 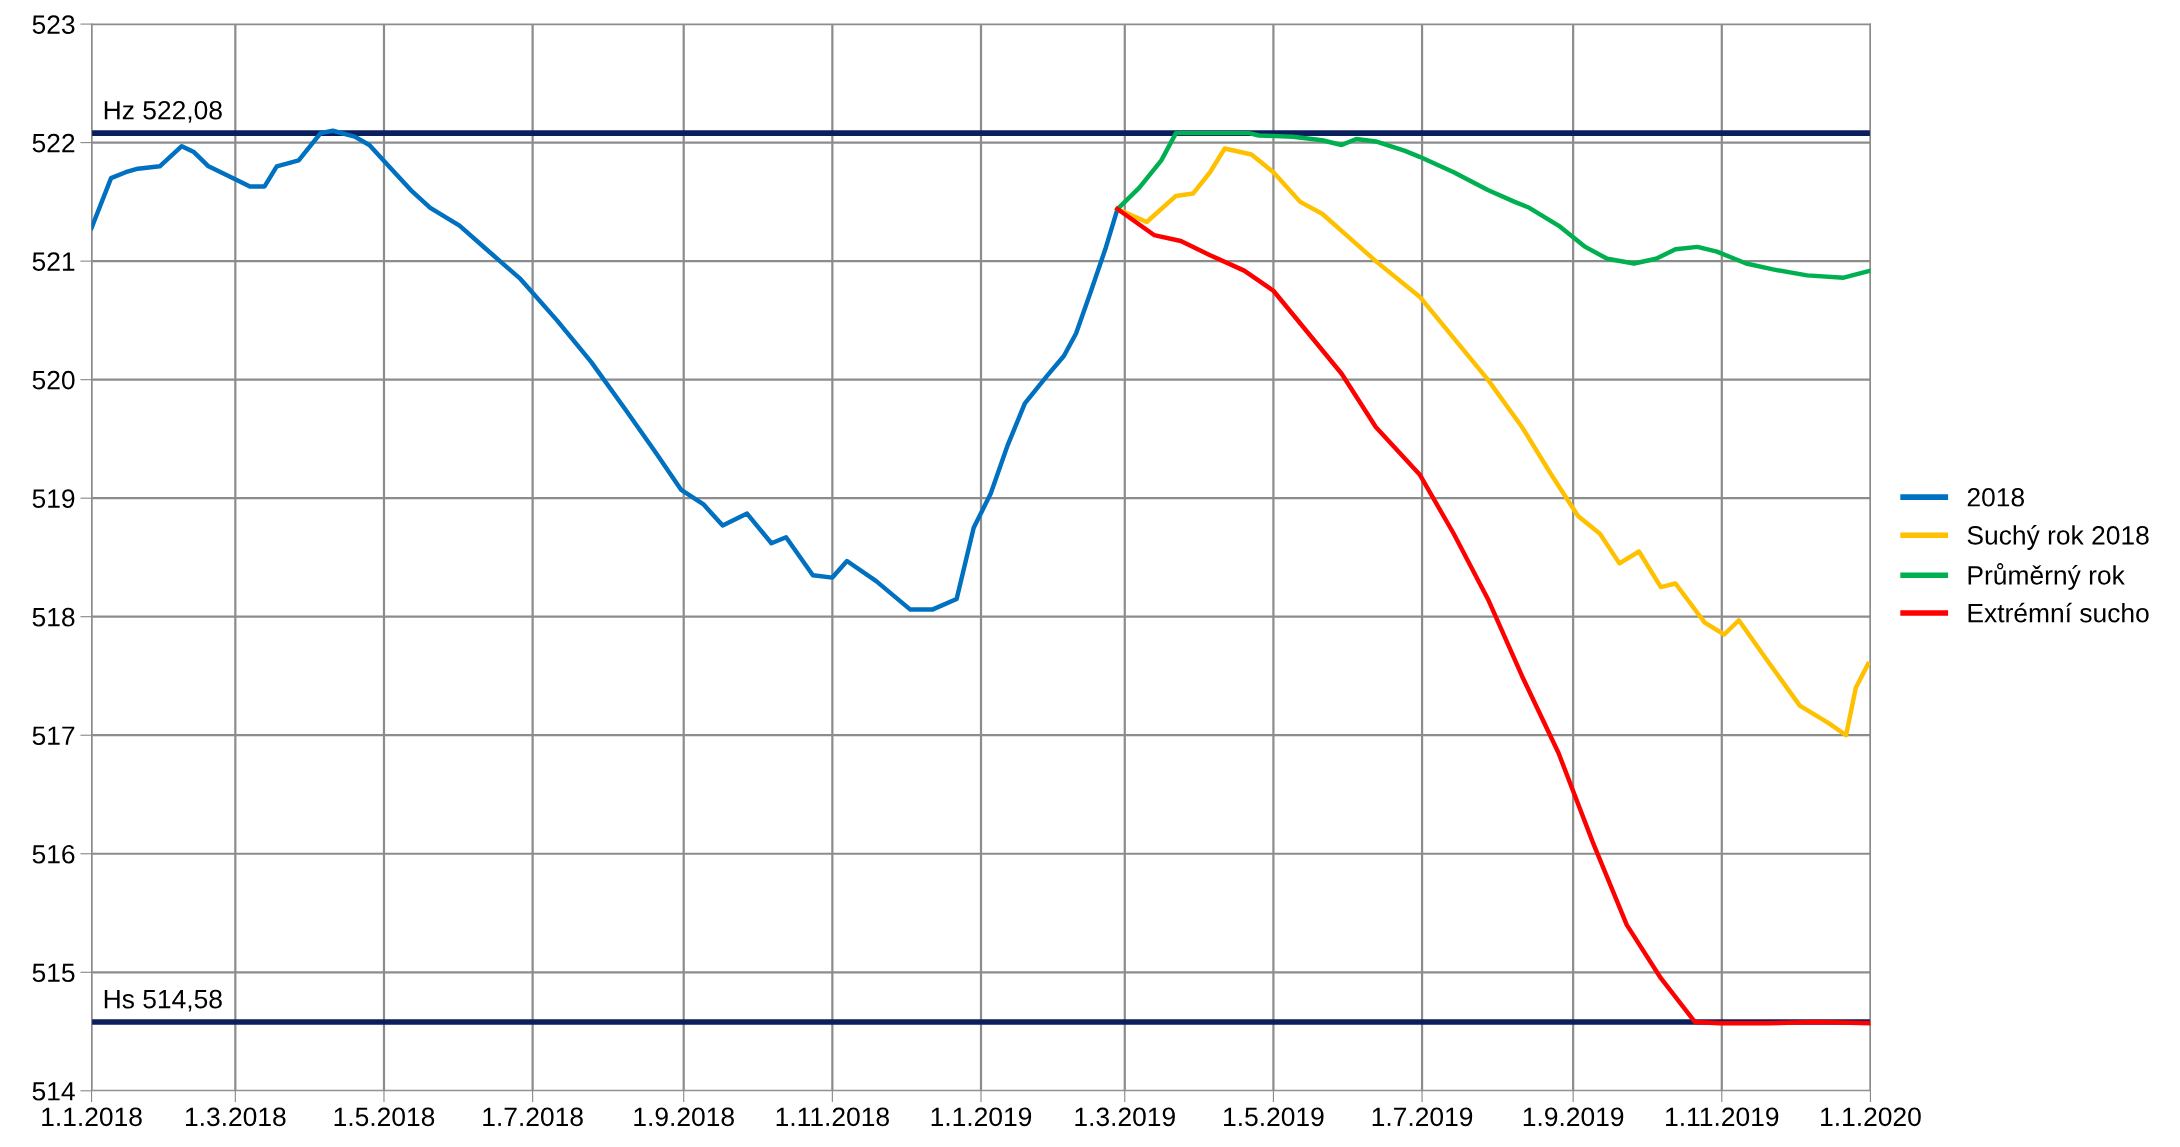 I want to click on x-tick-label: 1.9.2018, so click(x=684, y=1117).